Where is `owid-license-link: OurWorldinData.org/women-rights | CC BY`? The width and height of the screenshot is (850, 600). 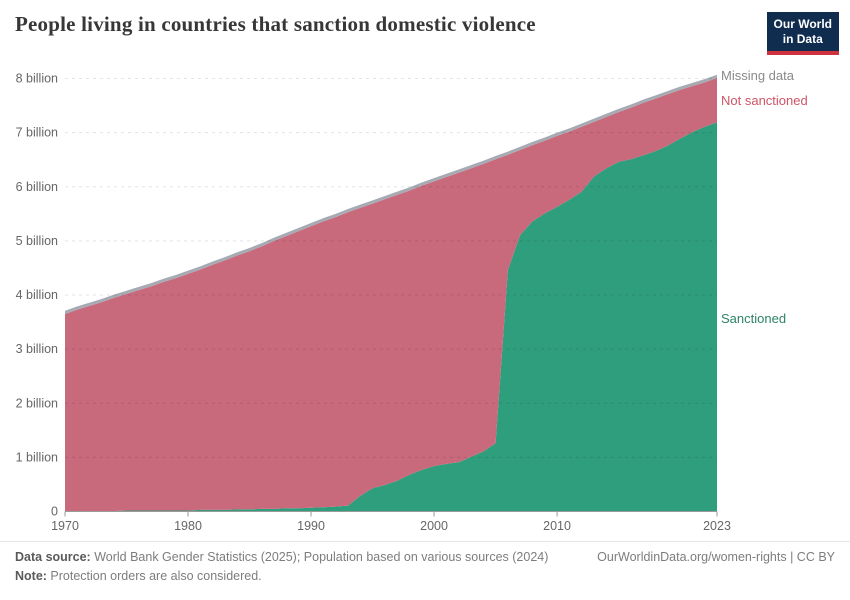
owid-license-link: OurWorldinData.org/women-rights | CC BY is located at coordinates (716, 557).